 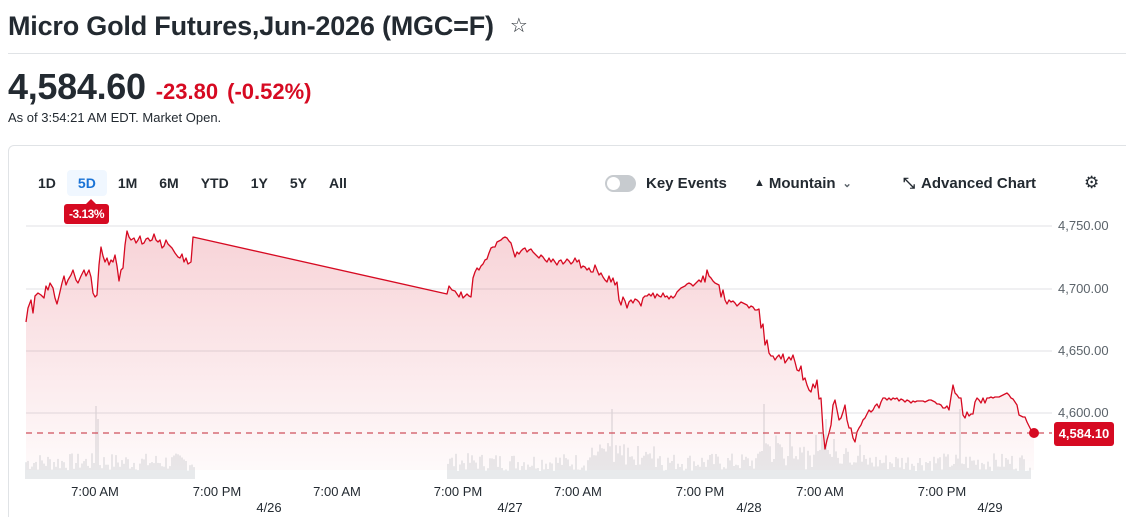 I want to click on quote-row: 4,584.60 -23.80 (-0.52%), so click(x=159, y=87).